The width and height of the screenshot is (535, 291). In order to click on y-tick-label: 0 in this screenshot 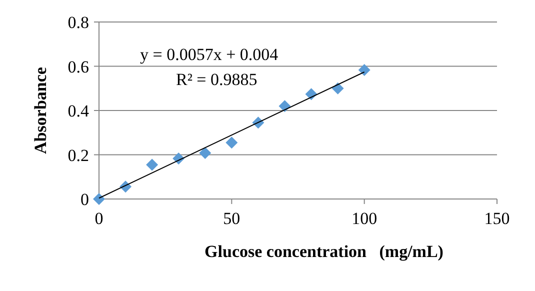, I will do `click(84, 199)`.